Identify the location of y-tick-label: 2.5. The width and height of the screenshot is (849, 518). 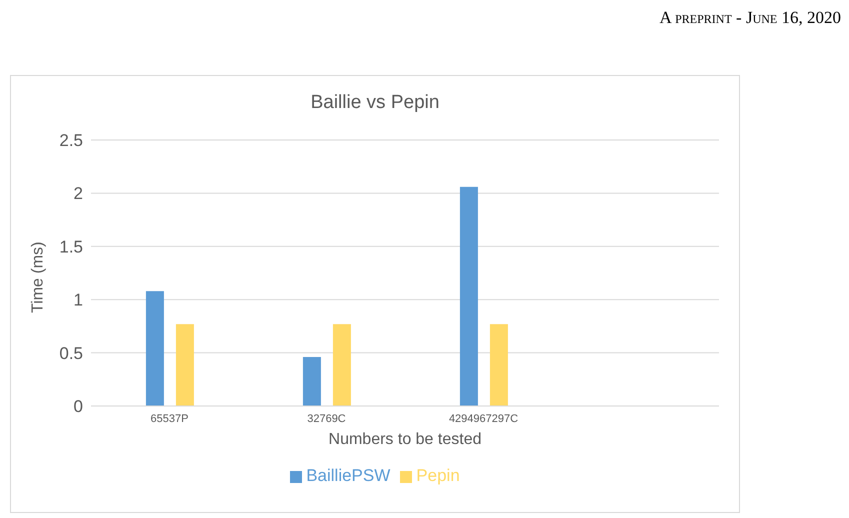
(71, 140).